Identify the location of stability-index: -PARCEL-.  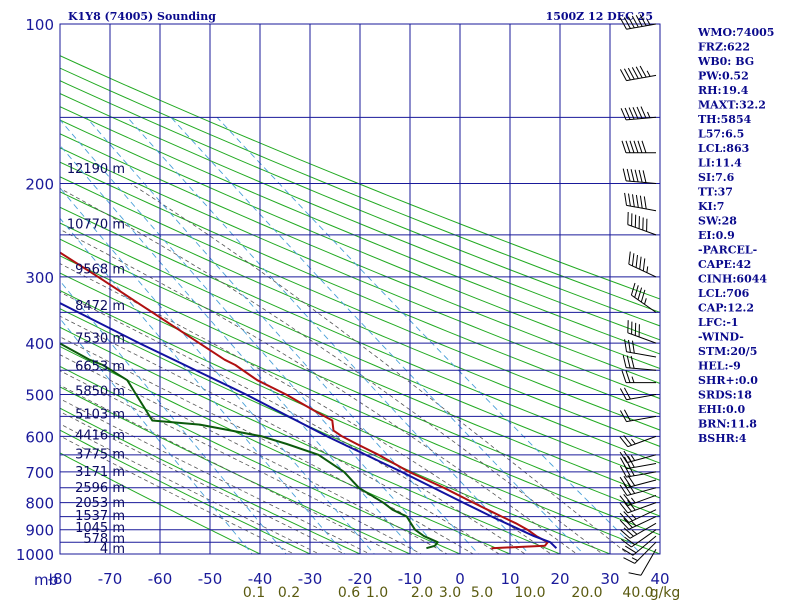
(727, 250).